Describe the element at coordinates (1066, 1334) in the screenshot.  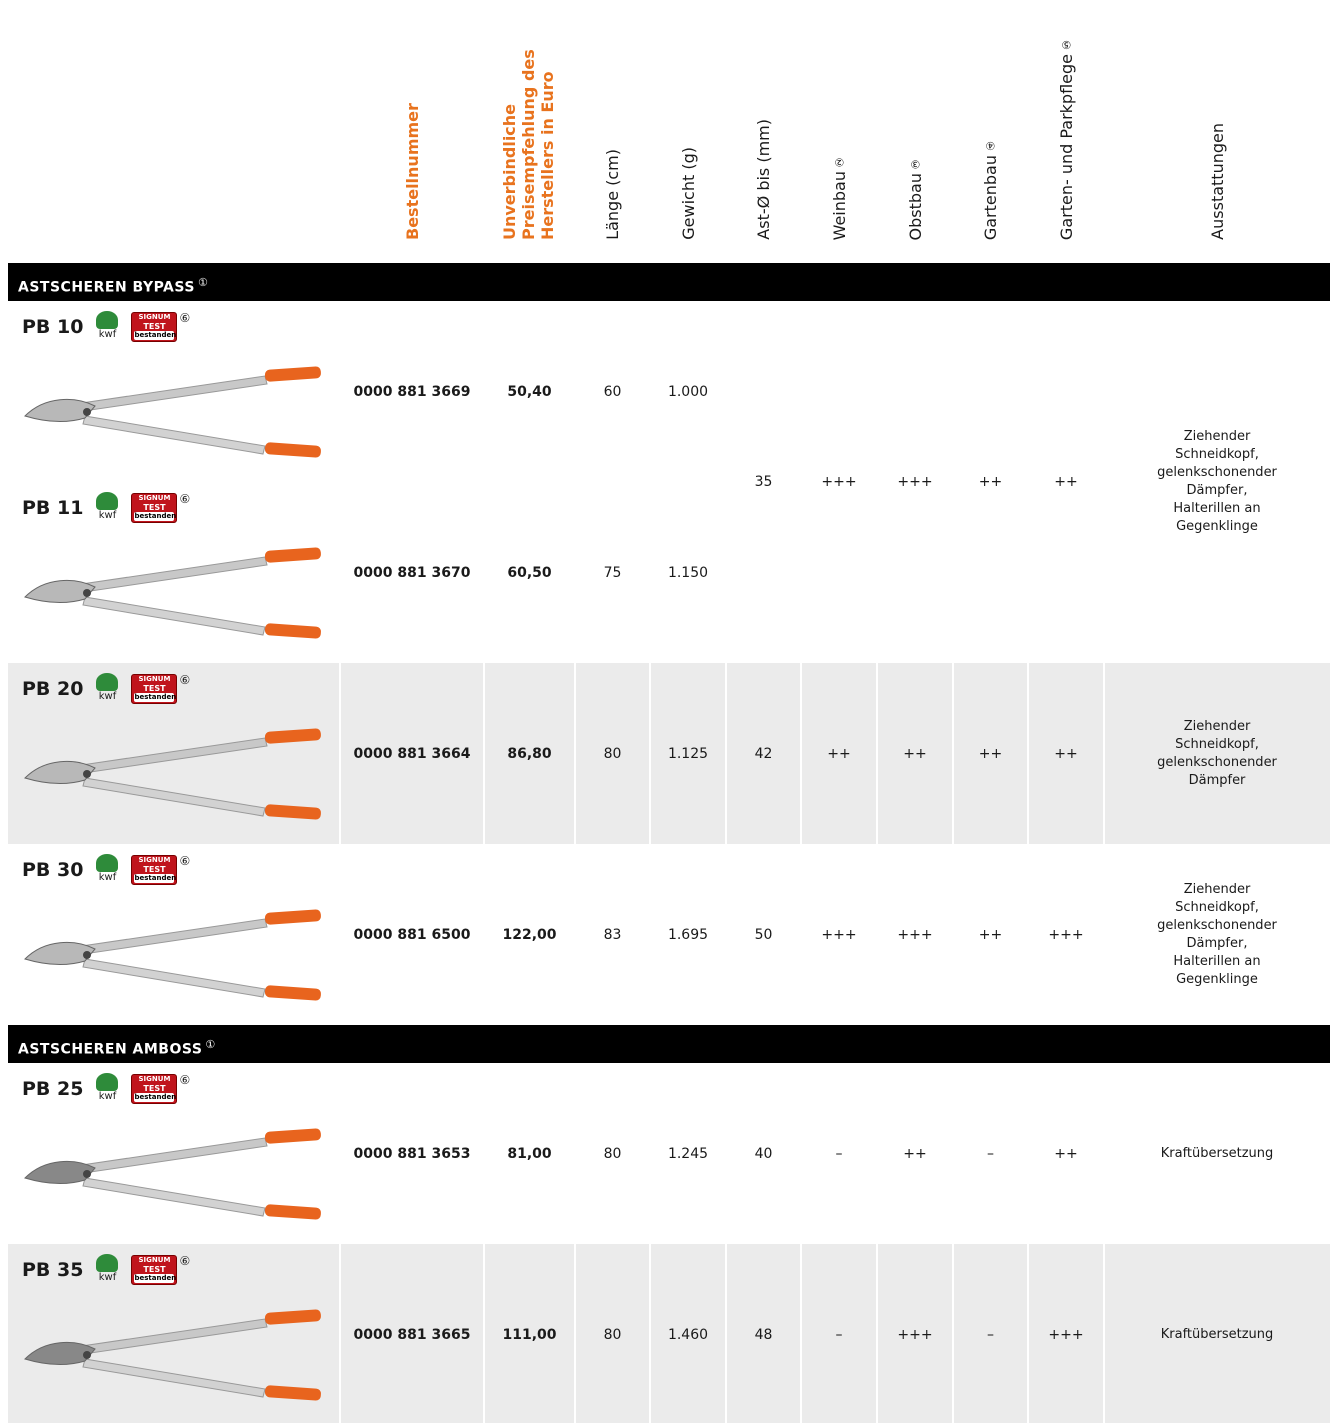
I see `park-value: +++` at that location.